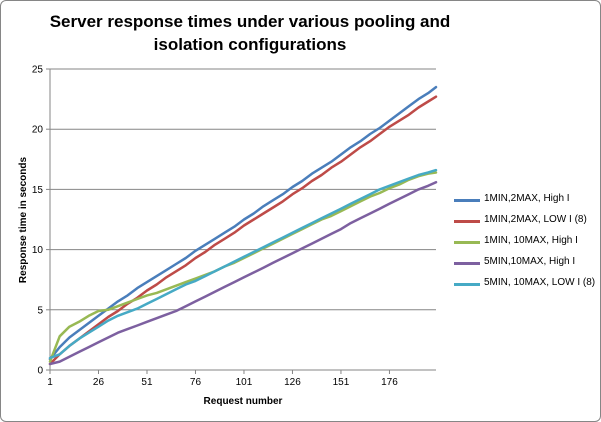  I want to click on y-tick-label: 5, so click(40, 310).